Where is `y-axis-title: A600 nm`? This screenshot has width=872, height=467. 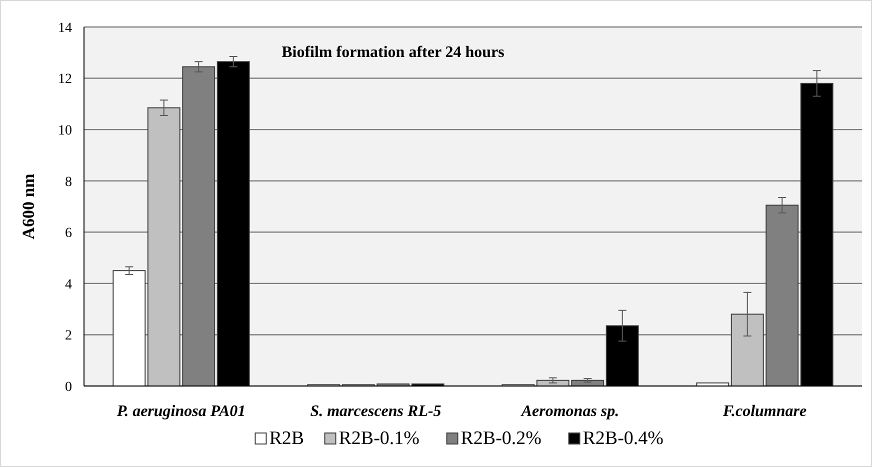 y-axis-title: A600 nm is located at coordinates (28, 207).